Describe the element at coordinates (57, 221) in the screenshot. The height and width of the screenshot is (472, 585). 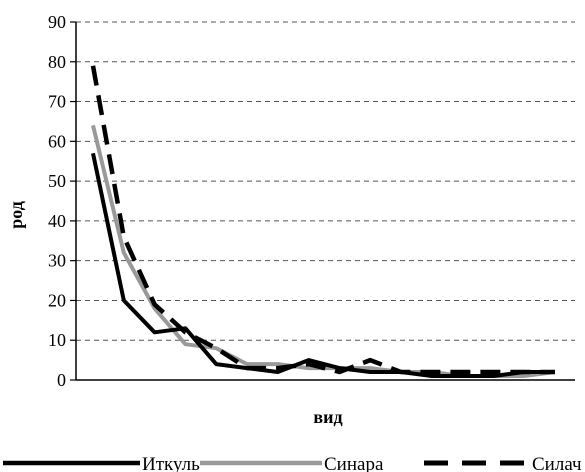
I see `y-tick-label: 40` at that location.